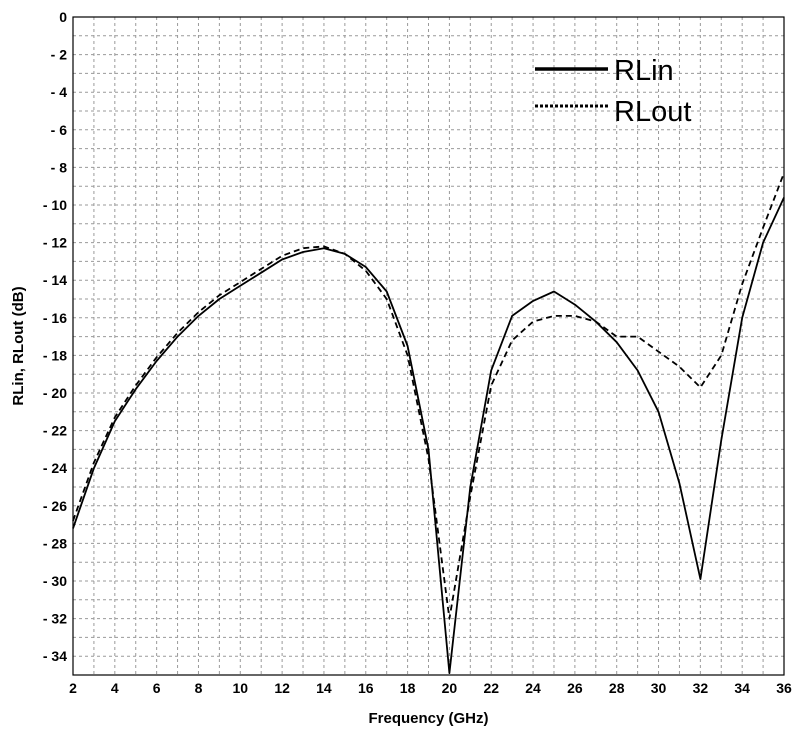 The width and height of the screenshot is (795, 729). I want to click on y-tick-label: - 8, so click(59, 167).